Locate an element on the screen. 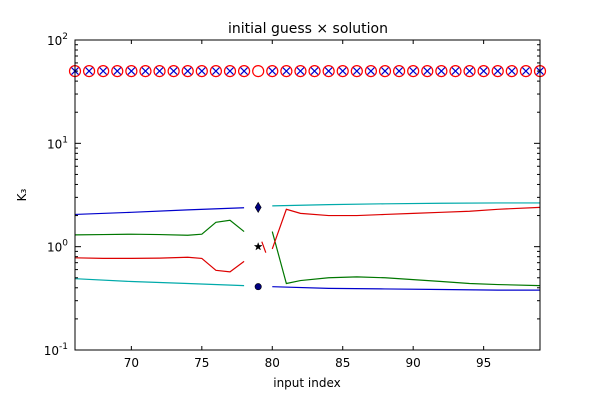 The width and height of the screenshot is (600, 400). y-tick-label: 10² is located at coordinates (57, 40).